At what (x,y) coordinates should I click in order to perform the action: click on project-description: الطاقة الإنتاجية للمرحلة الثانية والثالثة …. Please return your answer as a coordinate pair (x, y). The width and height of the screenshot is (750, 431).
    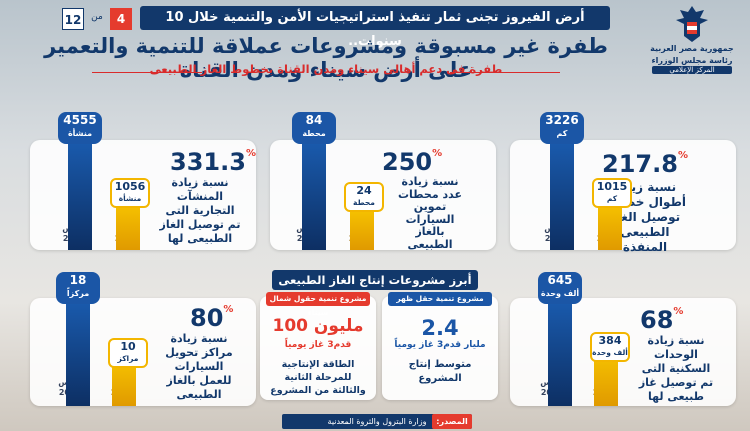
    Looking at the image, I should click on (318, 377).